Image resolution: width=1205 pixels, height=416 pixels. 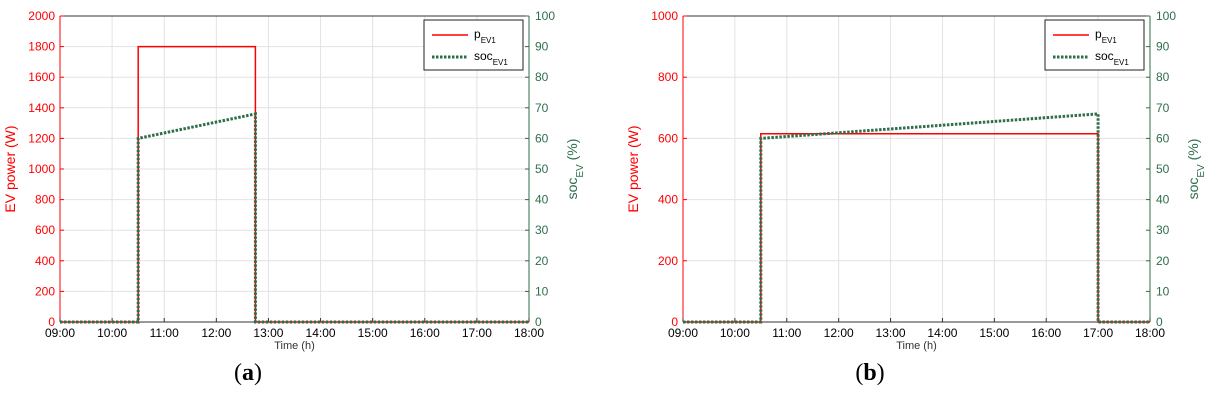 What do you see at coordinates (869, 373) in the screenshot?
I see `panel-label: (b)` at bounding box center [869, 373].